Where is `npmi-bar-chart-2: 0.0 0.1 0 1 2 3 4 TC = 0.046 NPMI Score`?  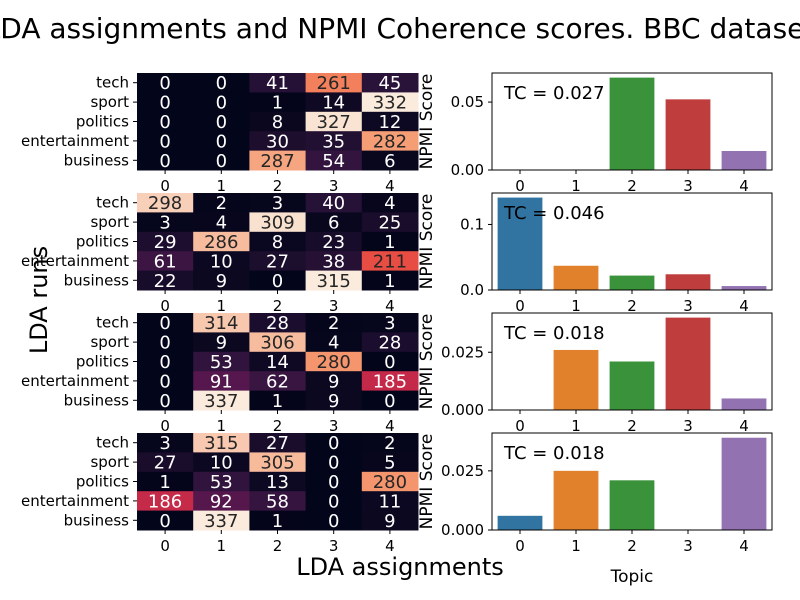 npmi-bar-chart-2: 0.0 0.1 0 1 2 3 4 TC = 0.046 NPMI Score is located at coordinates (595, 253).